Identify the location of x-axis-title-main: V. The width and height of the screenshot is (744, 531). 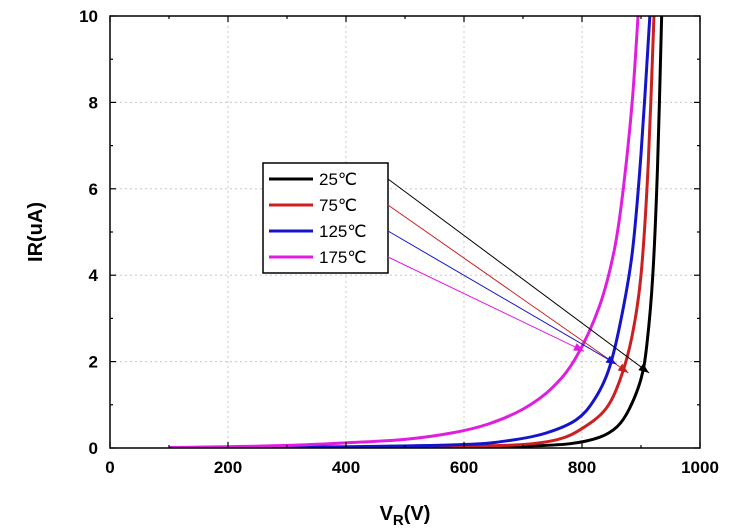
(387, 514).